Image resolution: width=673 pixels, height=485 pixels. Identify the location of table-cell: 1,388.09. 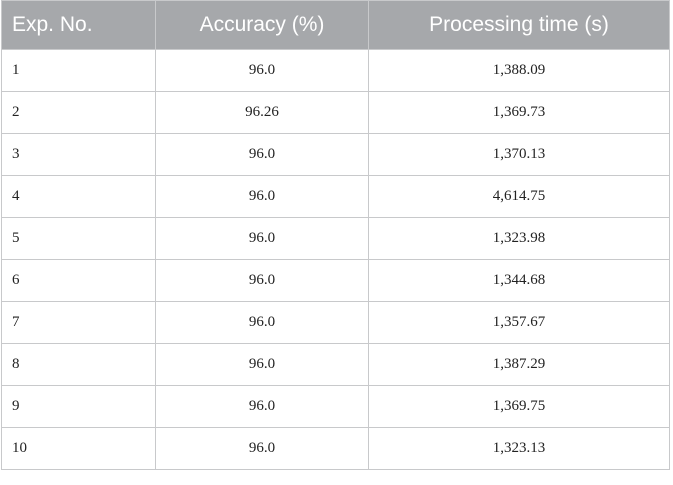
(519, 70).